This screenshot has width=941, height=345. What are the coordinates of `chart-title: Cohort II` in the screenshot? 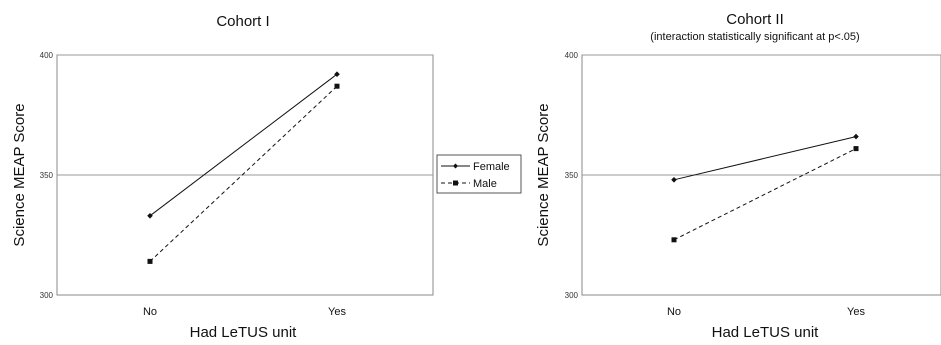 It's located at (755, 19).